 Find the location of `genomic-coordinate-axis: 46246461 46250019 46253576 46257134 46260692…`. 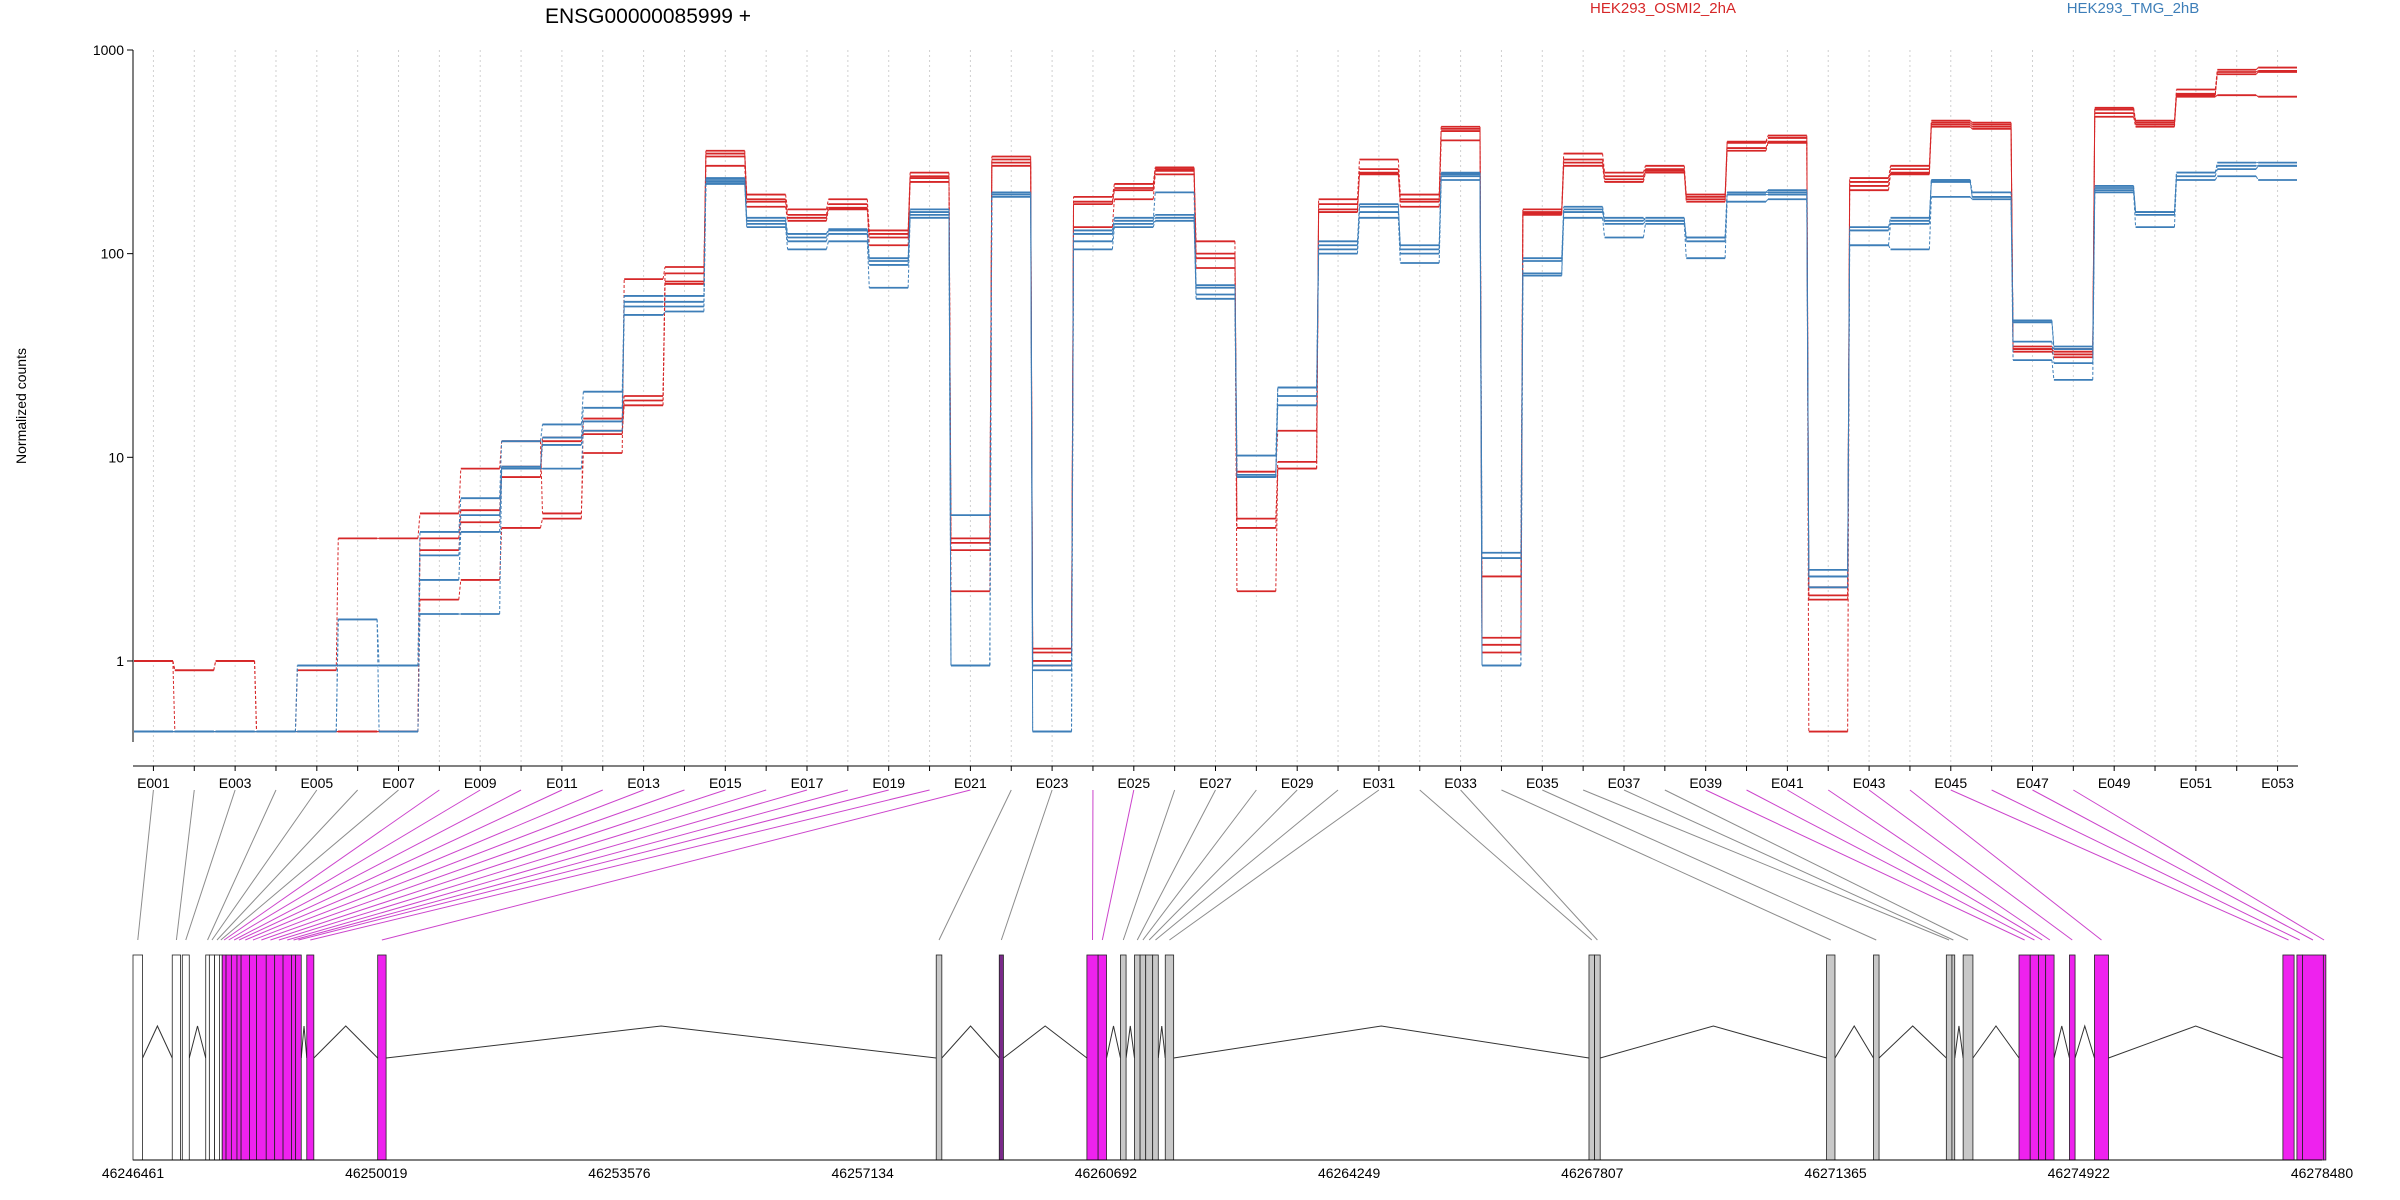

genomic-coordinate-axis: 46246461 46250019 46253576 46257134 46260692… is located at coordinates (1227, 1170).